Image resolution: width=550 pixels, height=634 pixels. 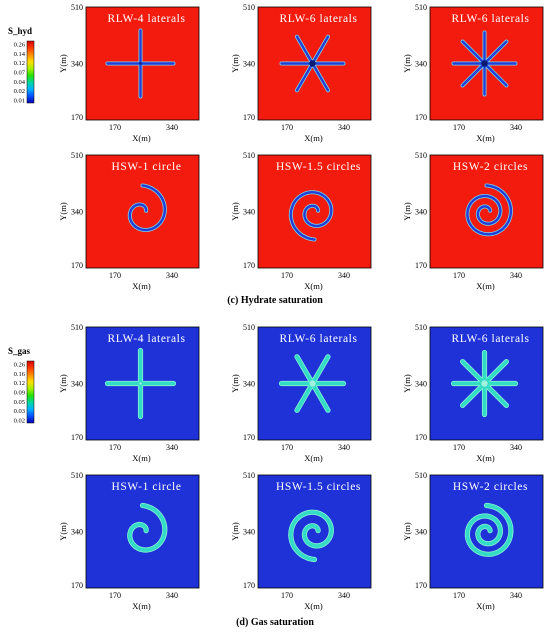 I want to click on plot-hydrate-0-0: RLW-4 laterals 510 340 170 Y(m) 170 340 X(m), so click(x=129, y=73).